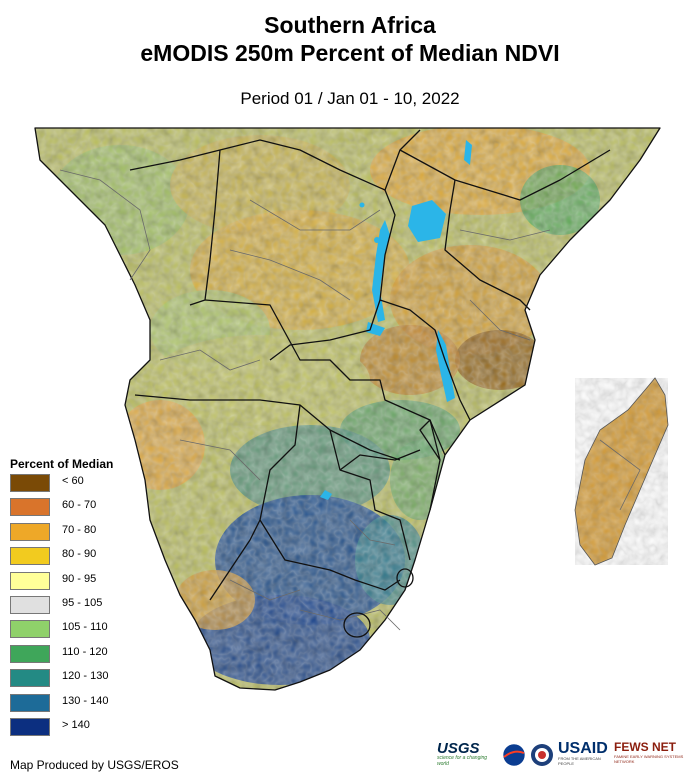 Image resolution: width=700 pixels, height=780 pixels. Describe the element at coordinates (462, 753) in the screenshot. I see `usgs-logo: USGS science for a changing world` at that location.